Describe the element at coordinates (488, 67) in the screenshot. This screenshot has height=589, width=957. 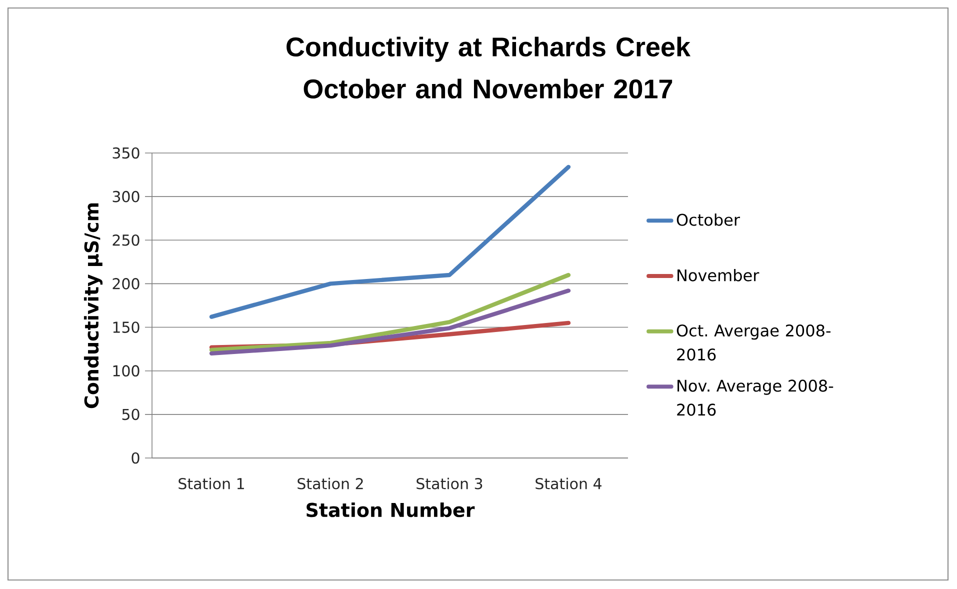
I see `chart-title: Conductivity at Richards Creek October and November 2017` at that location.